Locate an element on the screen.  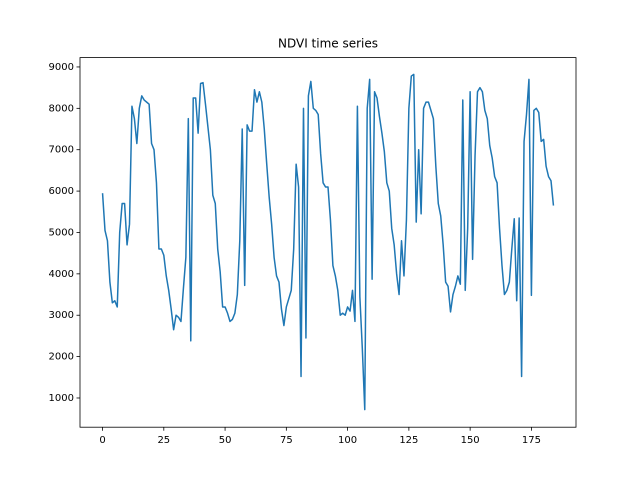
y-tick-label: 6000 is located at coordinates (61, 191).